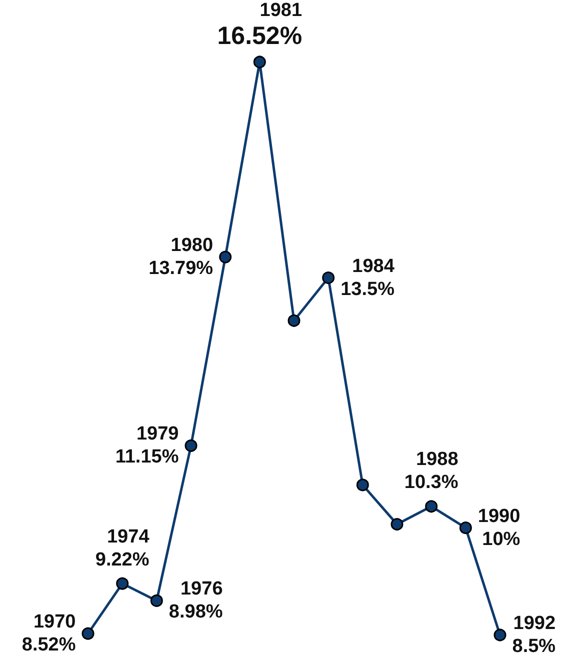 This screenshot has height=655, width=572. Describe the element at coordinates (499, 528) in the screenshot. I see `data-label: 1990 10%` at that location.